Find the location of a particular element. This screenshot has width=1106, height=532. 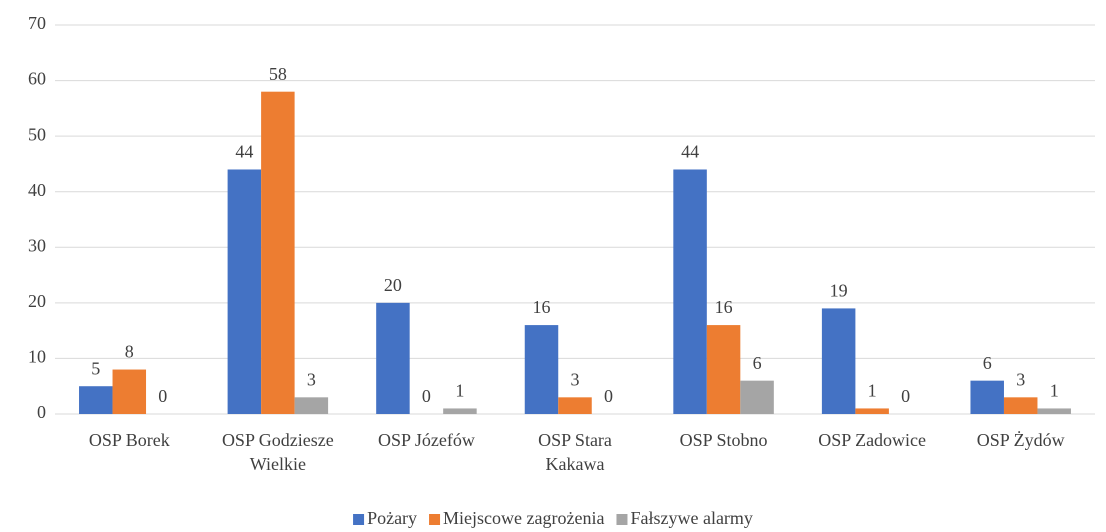

y-tick-label: 0 is located at coordinates (41, 412).